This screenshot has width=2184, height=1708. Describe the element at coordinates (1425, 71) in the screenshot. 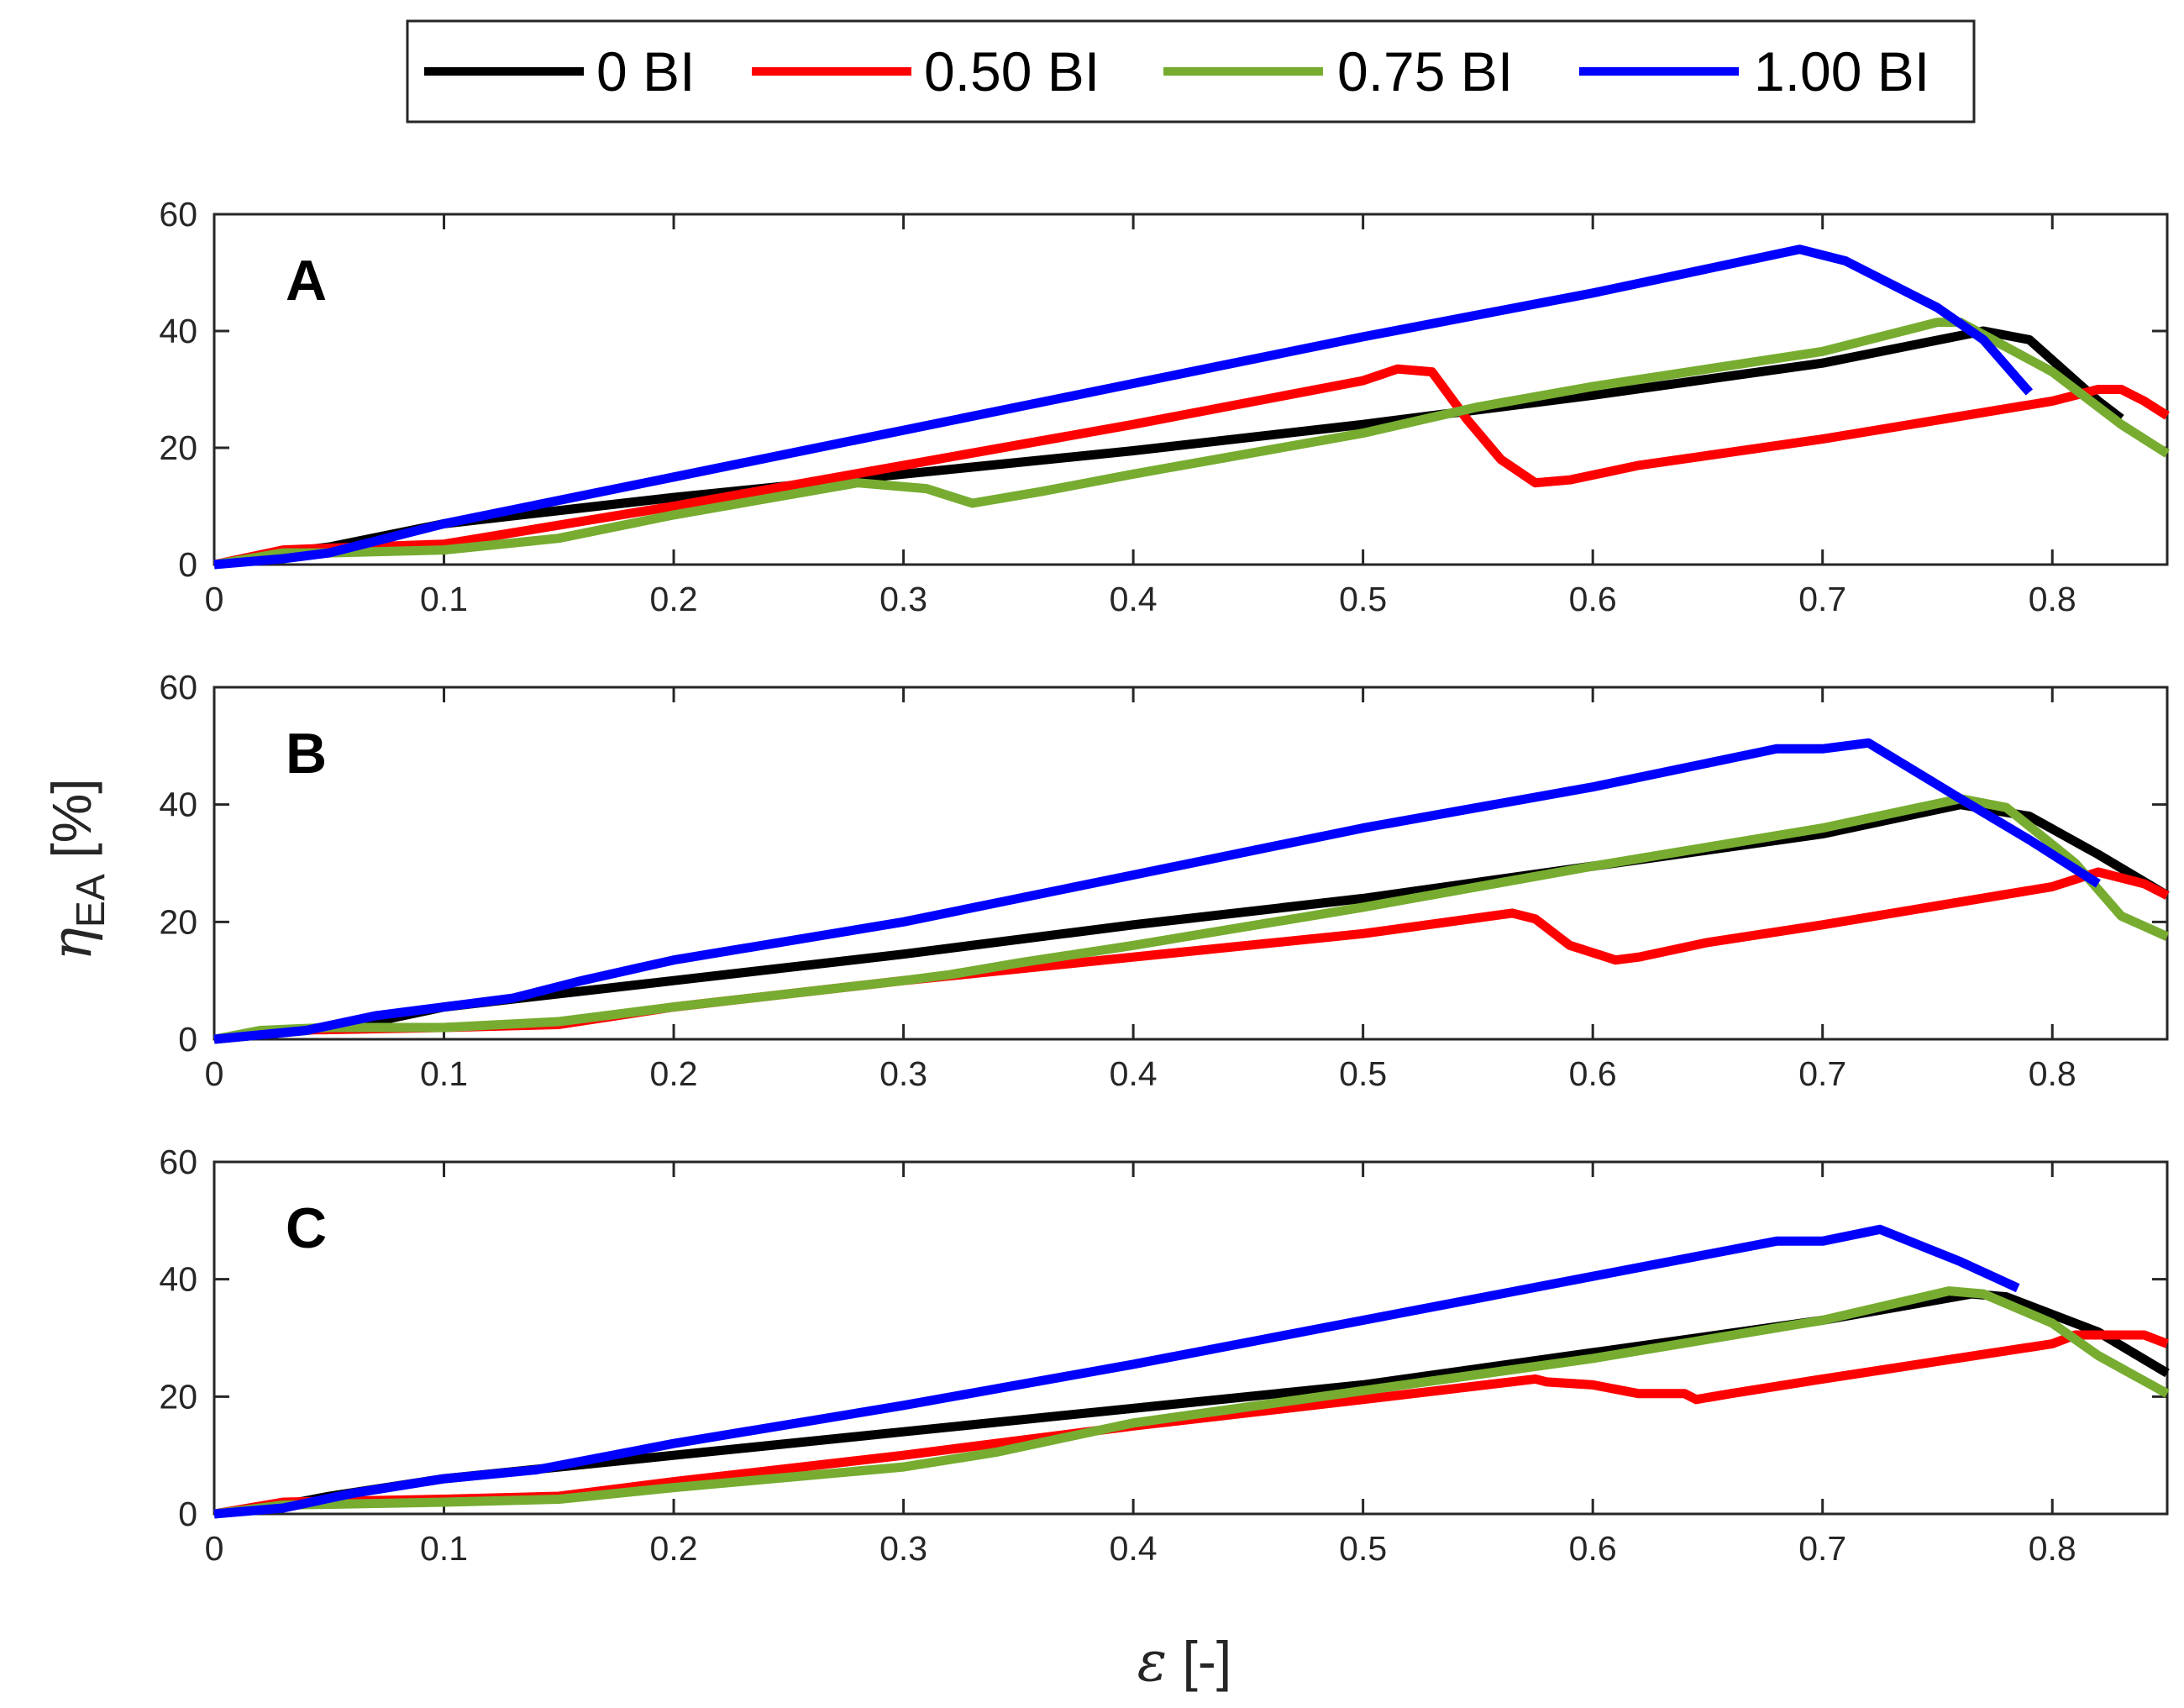

I see `legend-label-075bi: 0.75 BI` at that location.